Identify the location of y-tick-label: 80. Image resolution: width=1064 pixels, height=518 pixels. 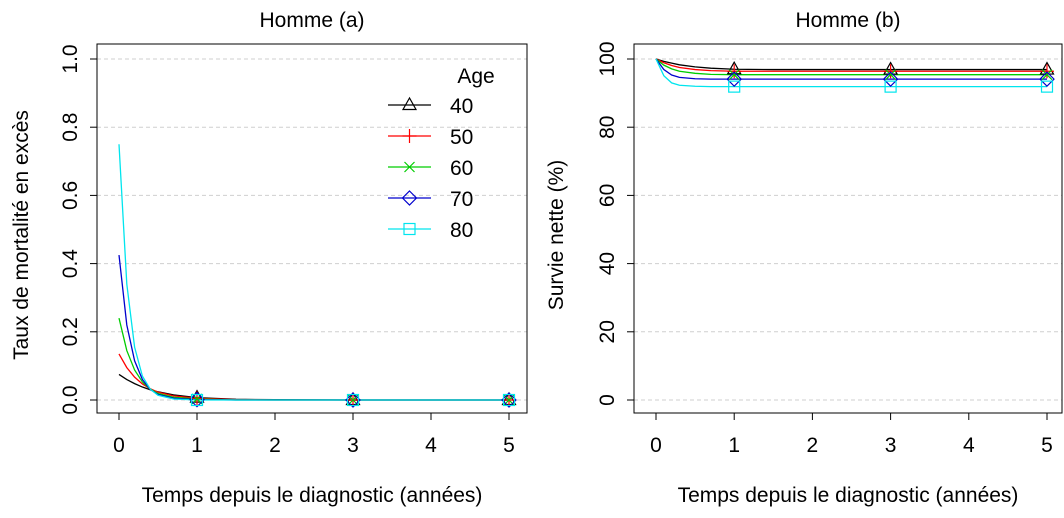
(607, 127).